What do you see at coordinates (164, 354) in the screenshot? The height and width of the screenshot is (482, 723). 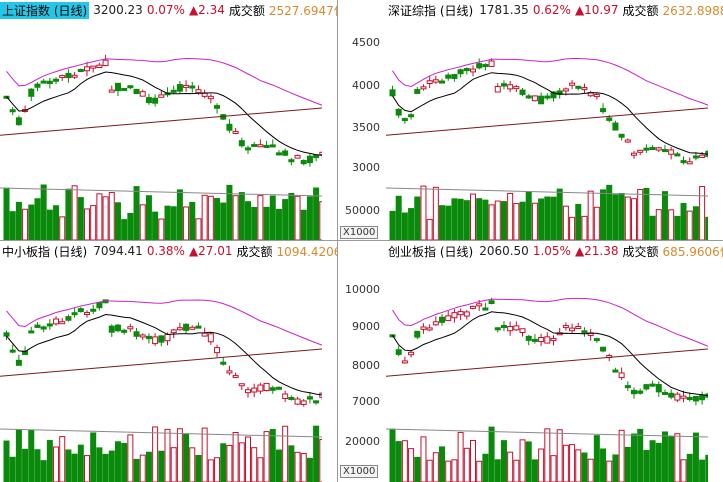 I see `ma-short-line` at bounding box center [164, 354].